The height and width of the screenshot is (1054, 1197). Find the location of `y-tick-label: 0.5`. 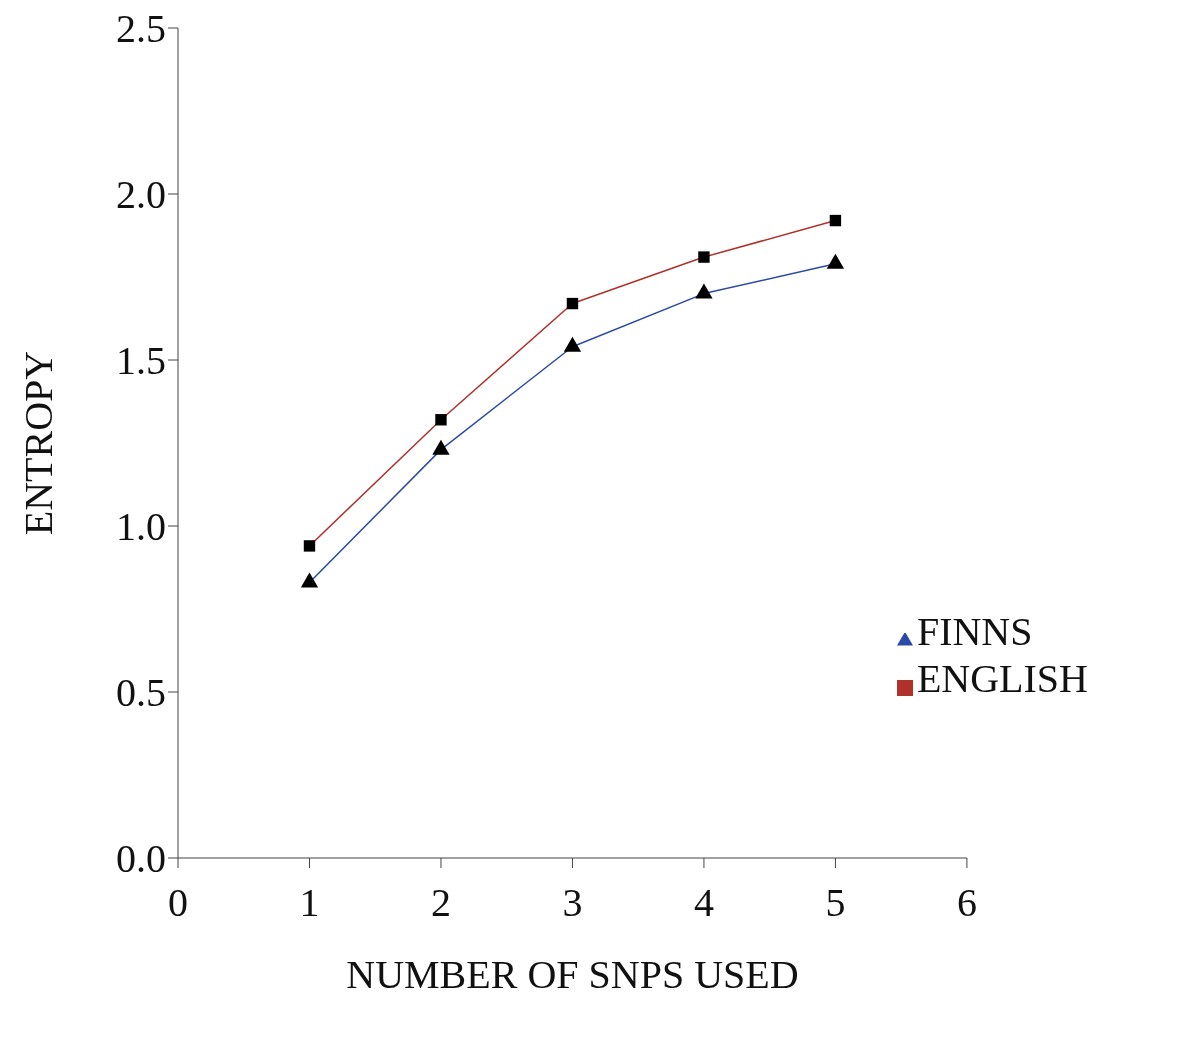

y-tick-label: 0.5 is located at coordinates (141, 693).